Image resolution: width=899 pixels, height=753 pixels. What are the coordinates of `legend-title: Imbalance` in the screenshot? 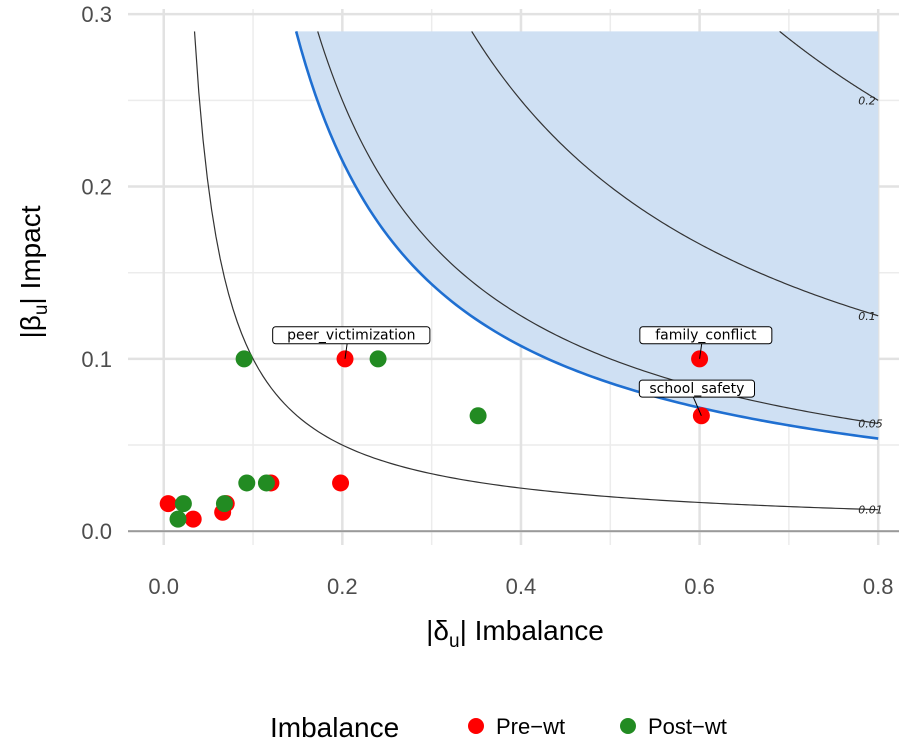 It's located at (334, 727).